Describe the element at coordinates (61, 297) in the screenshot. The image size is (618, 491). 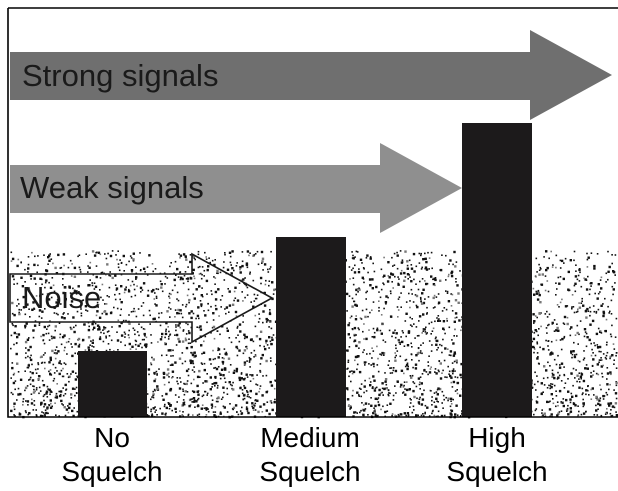
I see `noise-label: Noise` at that location.